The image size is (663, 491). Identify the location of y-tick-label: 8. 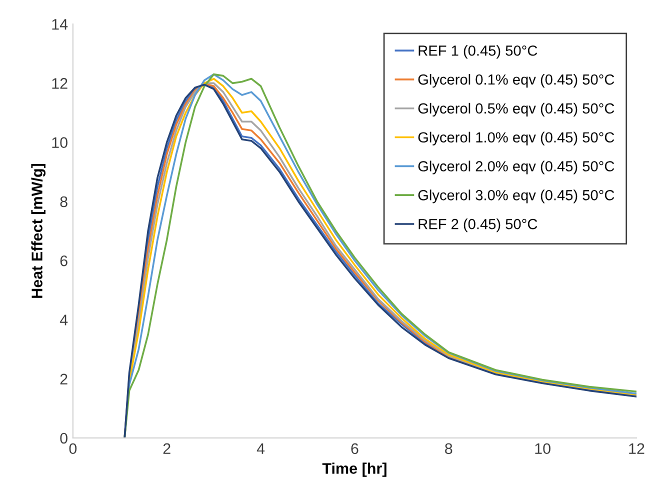
(64, 202).